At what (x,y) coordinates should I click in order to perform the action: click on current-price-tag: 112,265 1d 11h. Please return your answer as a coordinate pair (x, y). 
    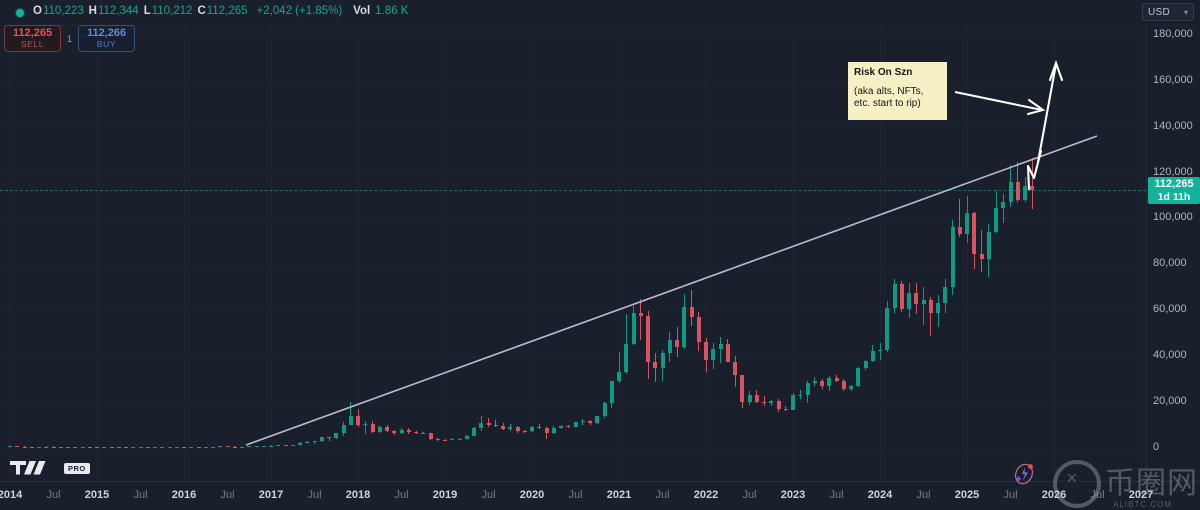
    Looking at the image, I should click on (1174, 191).